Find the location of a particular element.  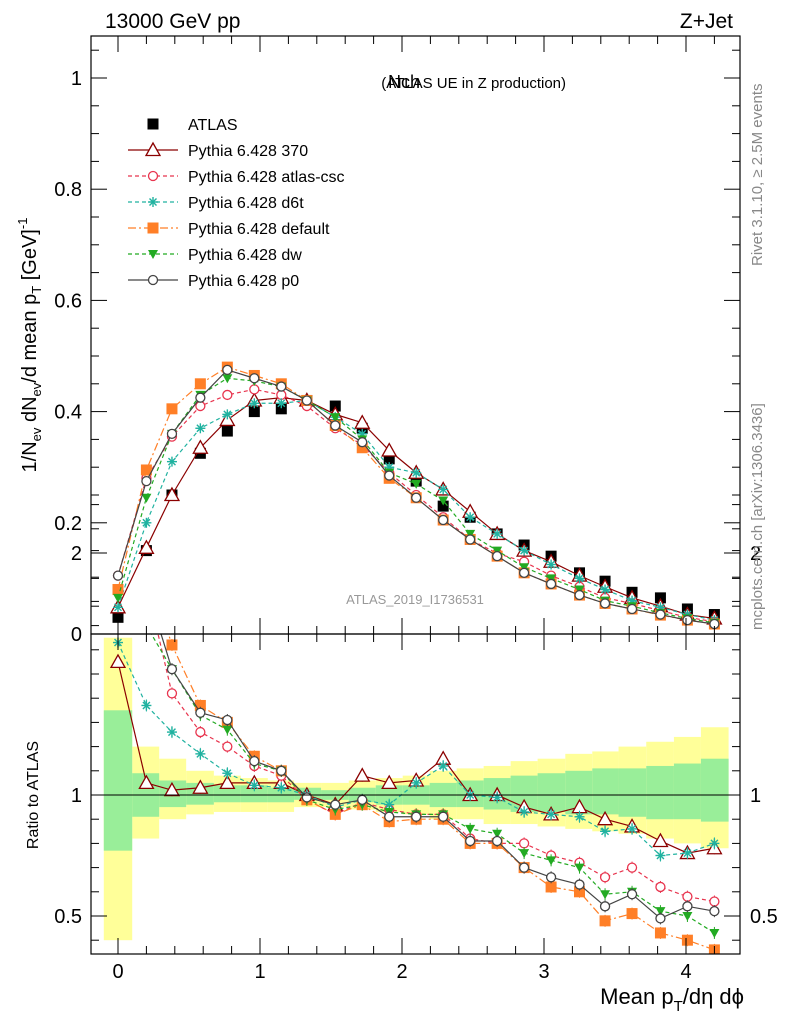

legend-marker-pythia-6-428-default is located at coordinates (153, 228).